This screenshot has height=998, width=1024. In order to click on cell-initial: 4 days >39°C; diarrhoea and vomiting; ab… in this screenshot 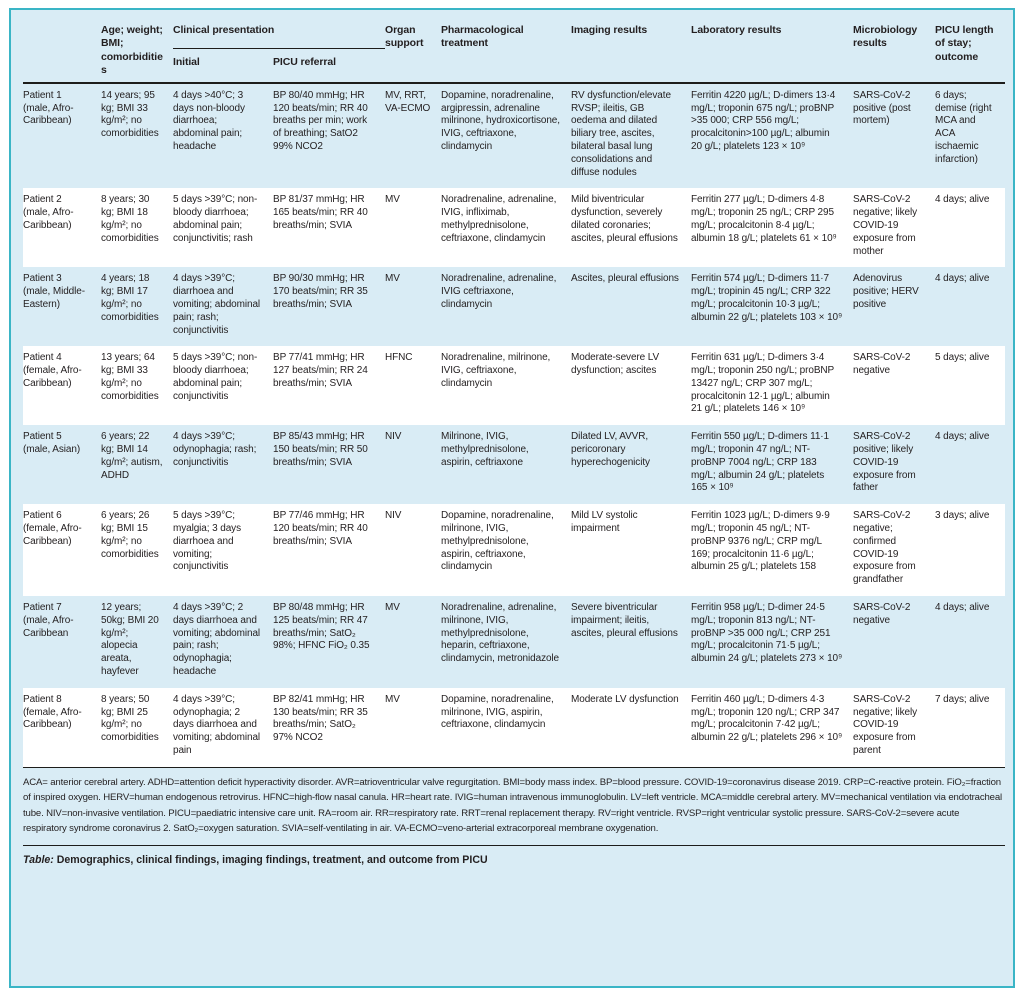, I will do `click(217, 304)`.